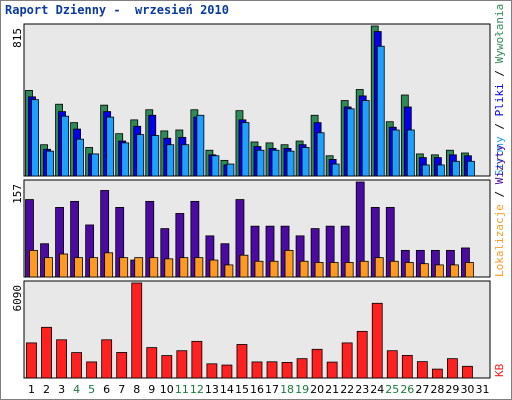 The width and height of the screenshot is (512, 400). What do you see at coordinates (482, 389) in the screenshot?
I see `day-label-31: 31` at bounding box center [482, 389].